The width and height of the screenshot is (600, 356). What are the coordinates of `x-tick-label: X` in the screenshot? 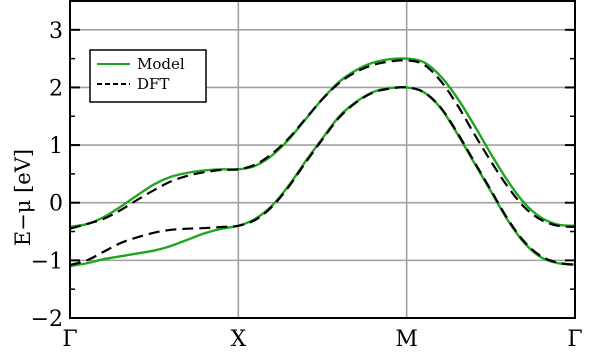 It's located at (238, 339).